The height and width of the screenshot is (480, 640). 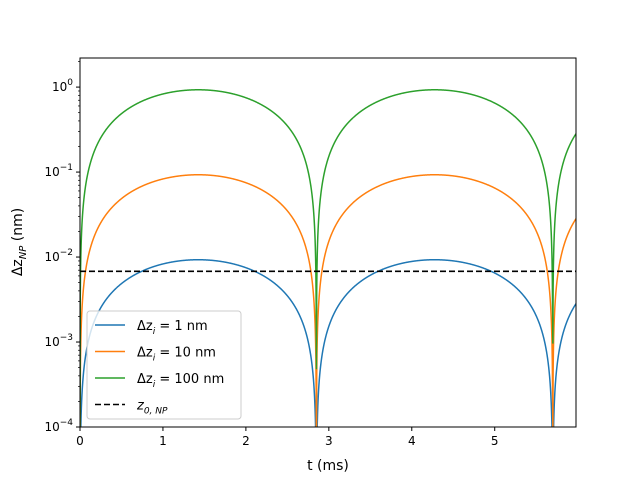 I want to click on y-tick-label: 10⁻², so click(x=58, y=256).